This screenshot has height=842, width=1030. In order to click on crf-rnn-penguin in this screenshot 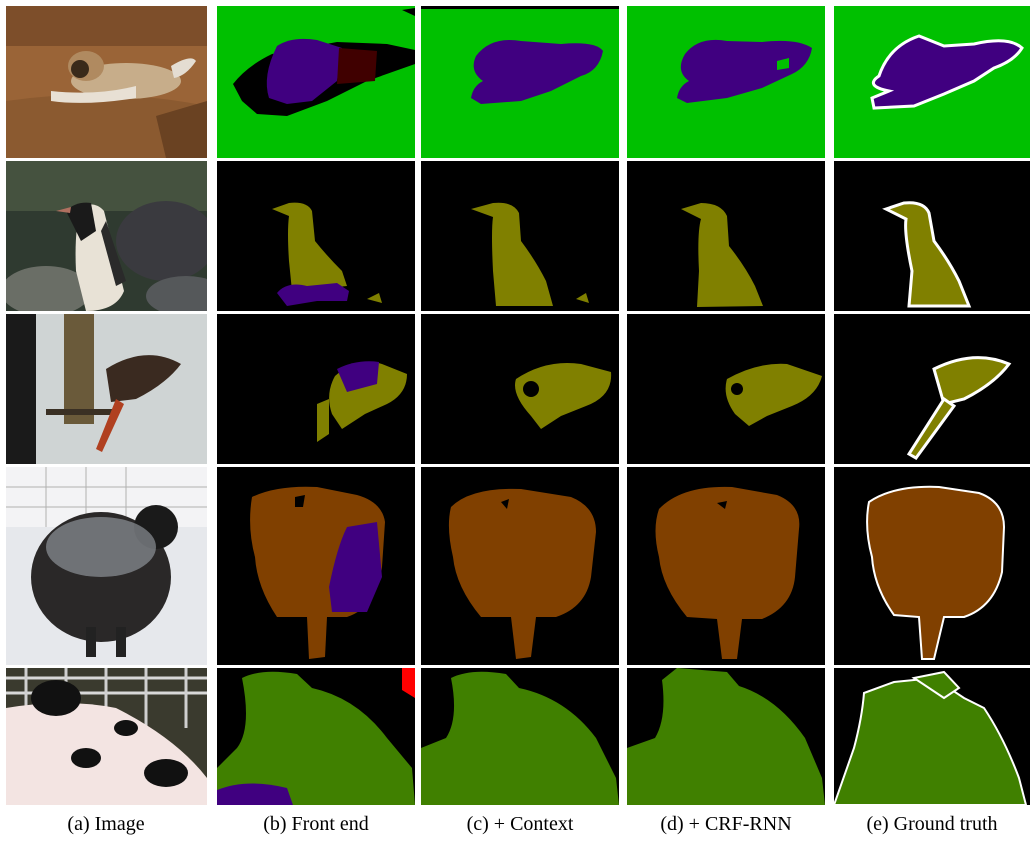, I will do `click(726, 236)`.